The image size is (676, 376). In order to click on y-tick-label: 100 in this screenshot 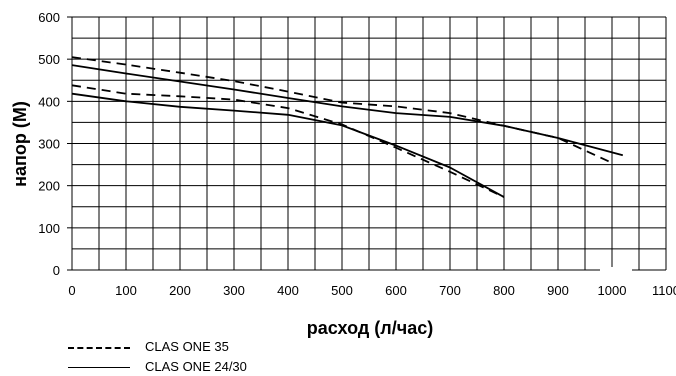, I will do `click(49, 228)`.